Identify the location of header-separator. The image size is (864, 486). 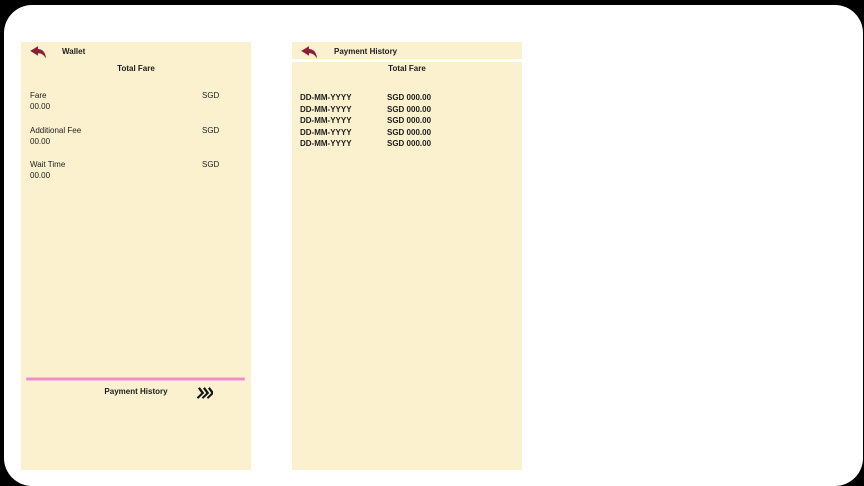
(407, 60).